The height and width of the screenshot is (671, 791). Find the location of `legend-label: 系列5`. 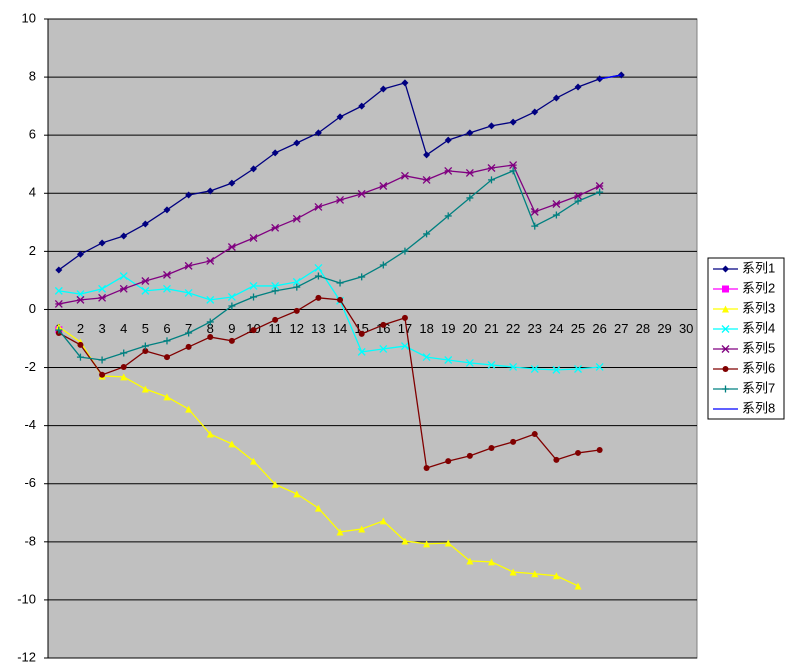

legend-label: 系列5 is located at coordinates (758, 347).